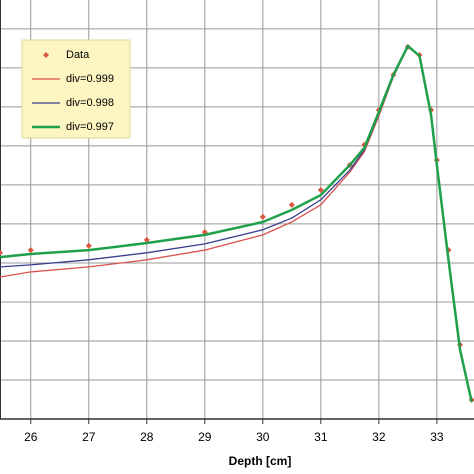  I want to click on legend-label: div=0.999, so click(90, 79).